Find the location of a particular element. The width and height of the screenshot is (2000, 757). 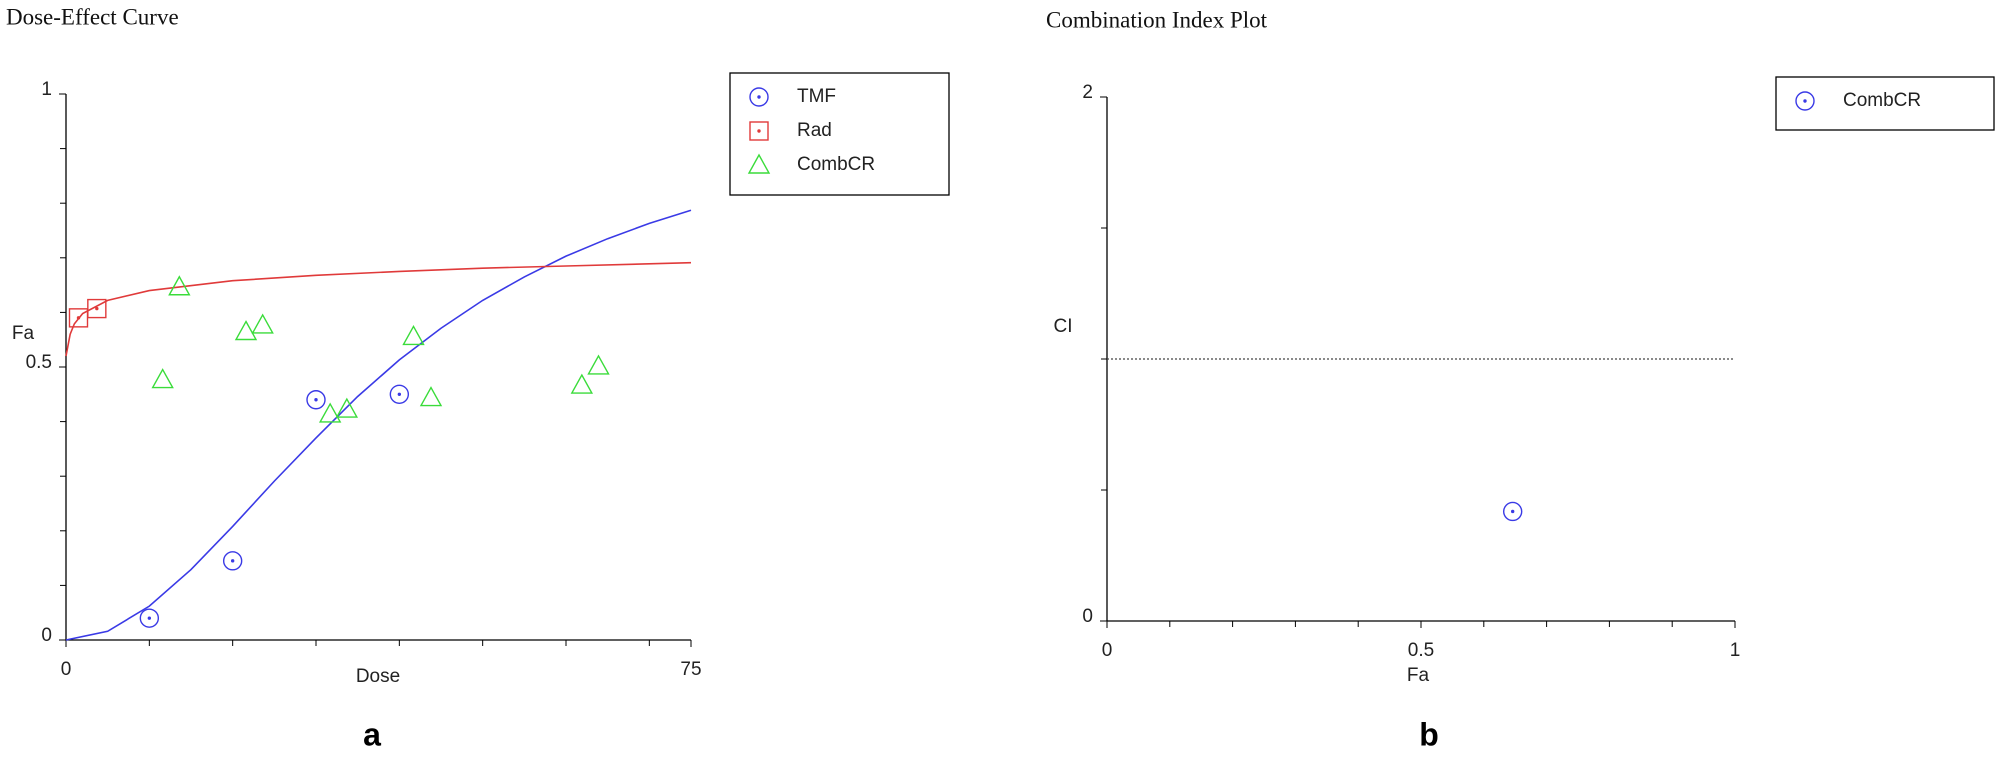

chart-title: Combination Index Plot is located at coordinates (1157, 19).